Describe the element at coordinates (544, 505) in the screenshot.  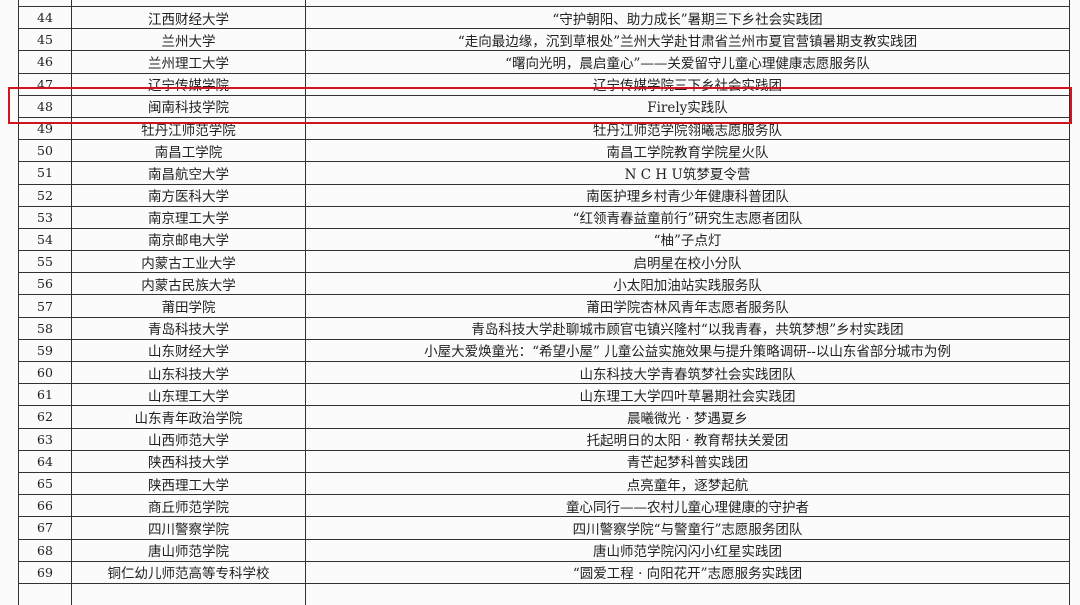
I see `table-row: 66 商丘师范学院 童心同行——农村儿童心理健康的守护者` at that location.